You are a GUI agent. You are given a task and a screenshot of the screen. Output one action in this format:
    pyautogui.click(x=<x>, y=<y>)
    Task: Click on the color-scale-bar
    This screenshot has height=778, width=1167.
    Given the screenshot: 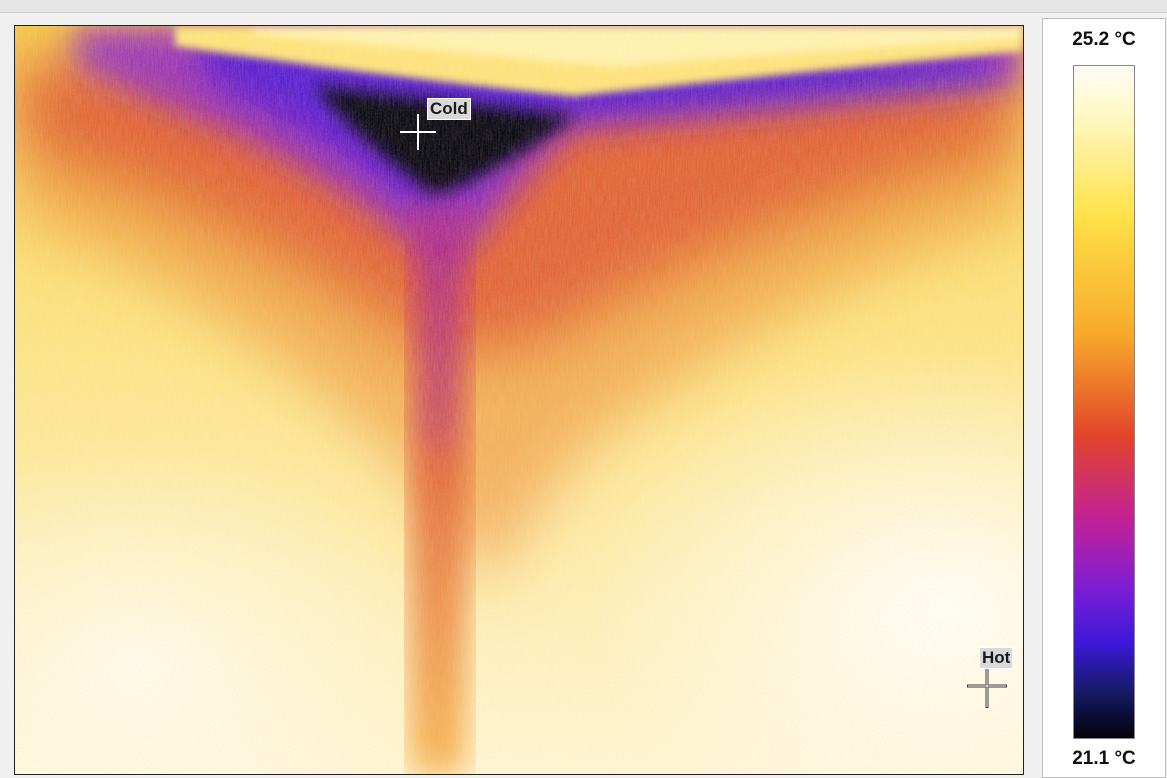 What is the action you would take?
    pyautogui.click(x=1104, y=402)
    